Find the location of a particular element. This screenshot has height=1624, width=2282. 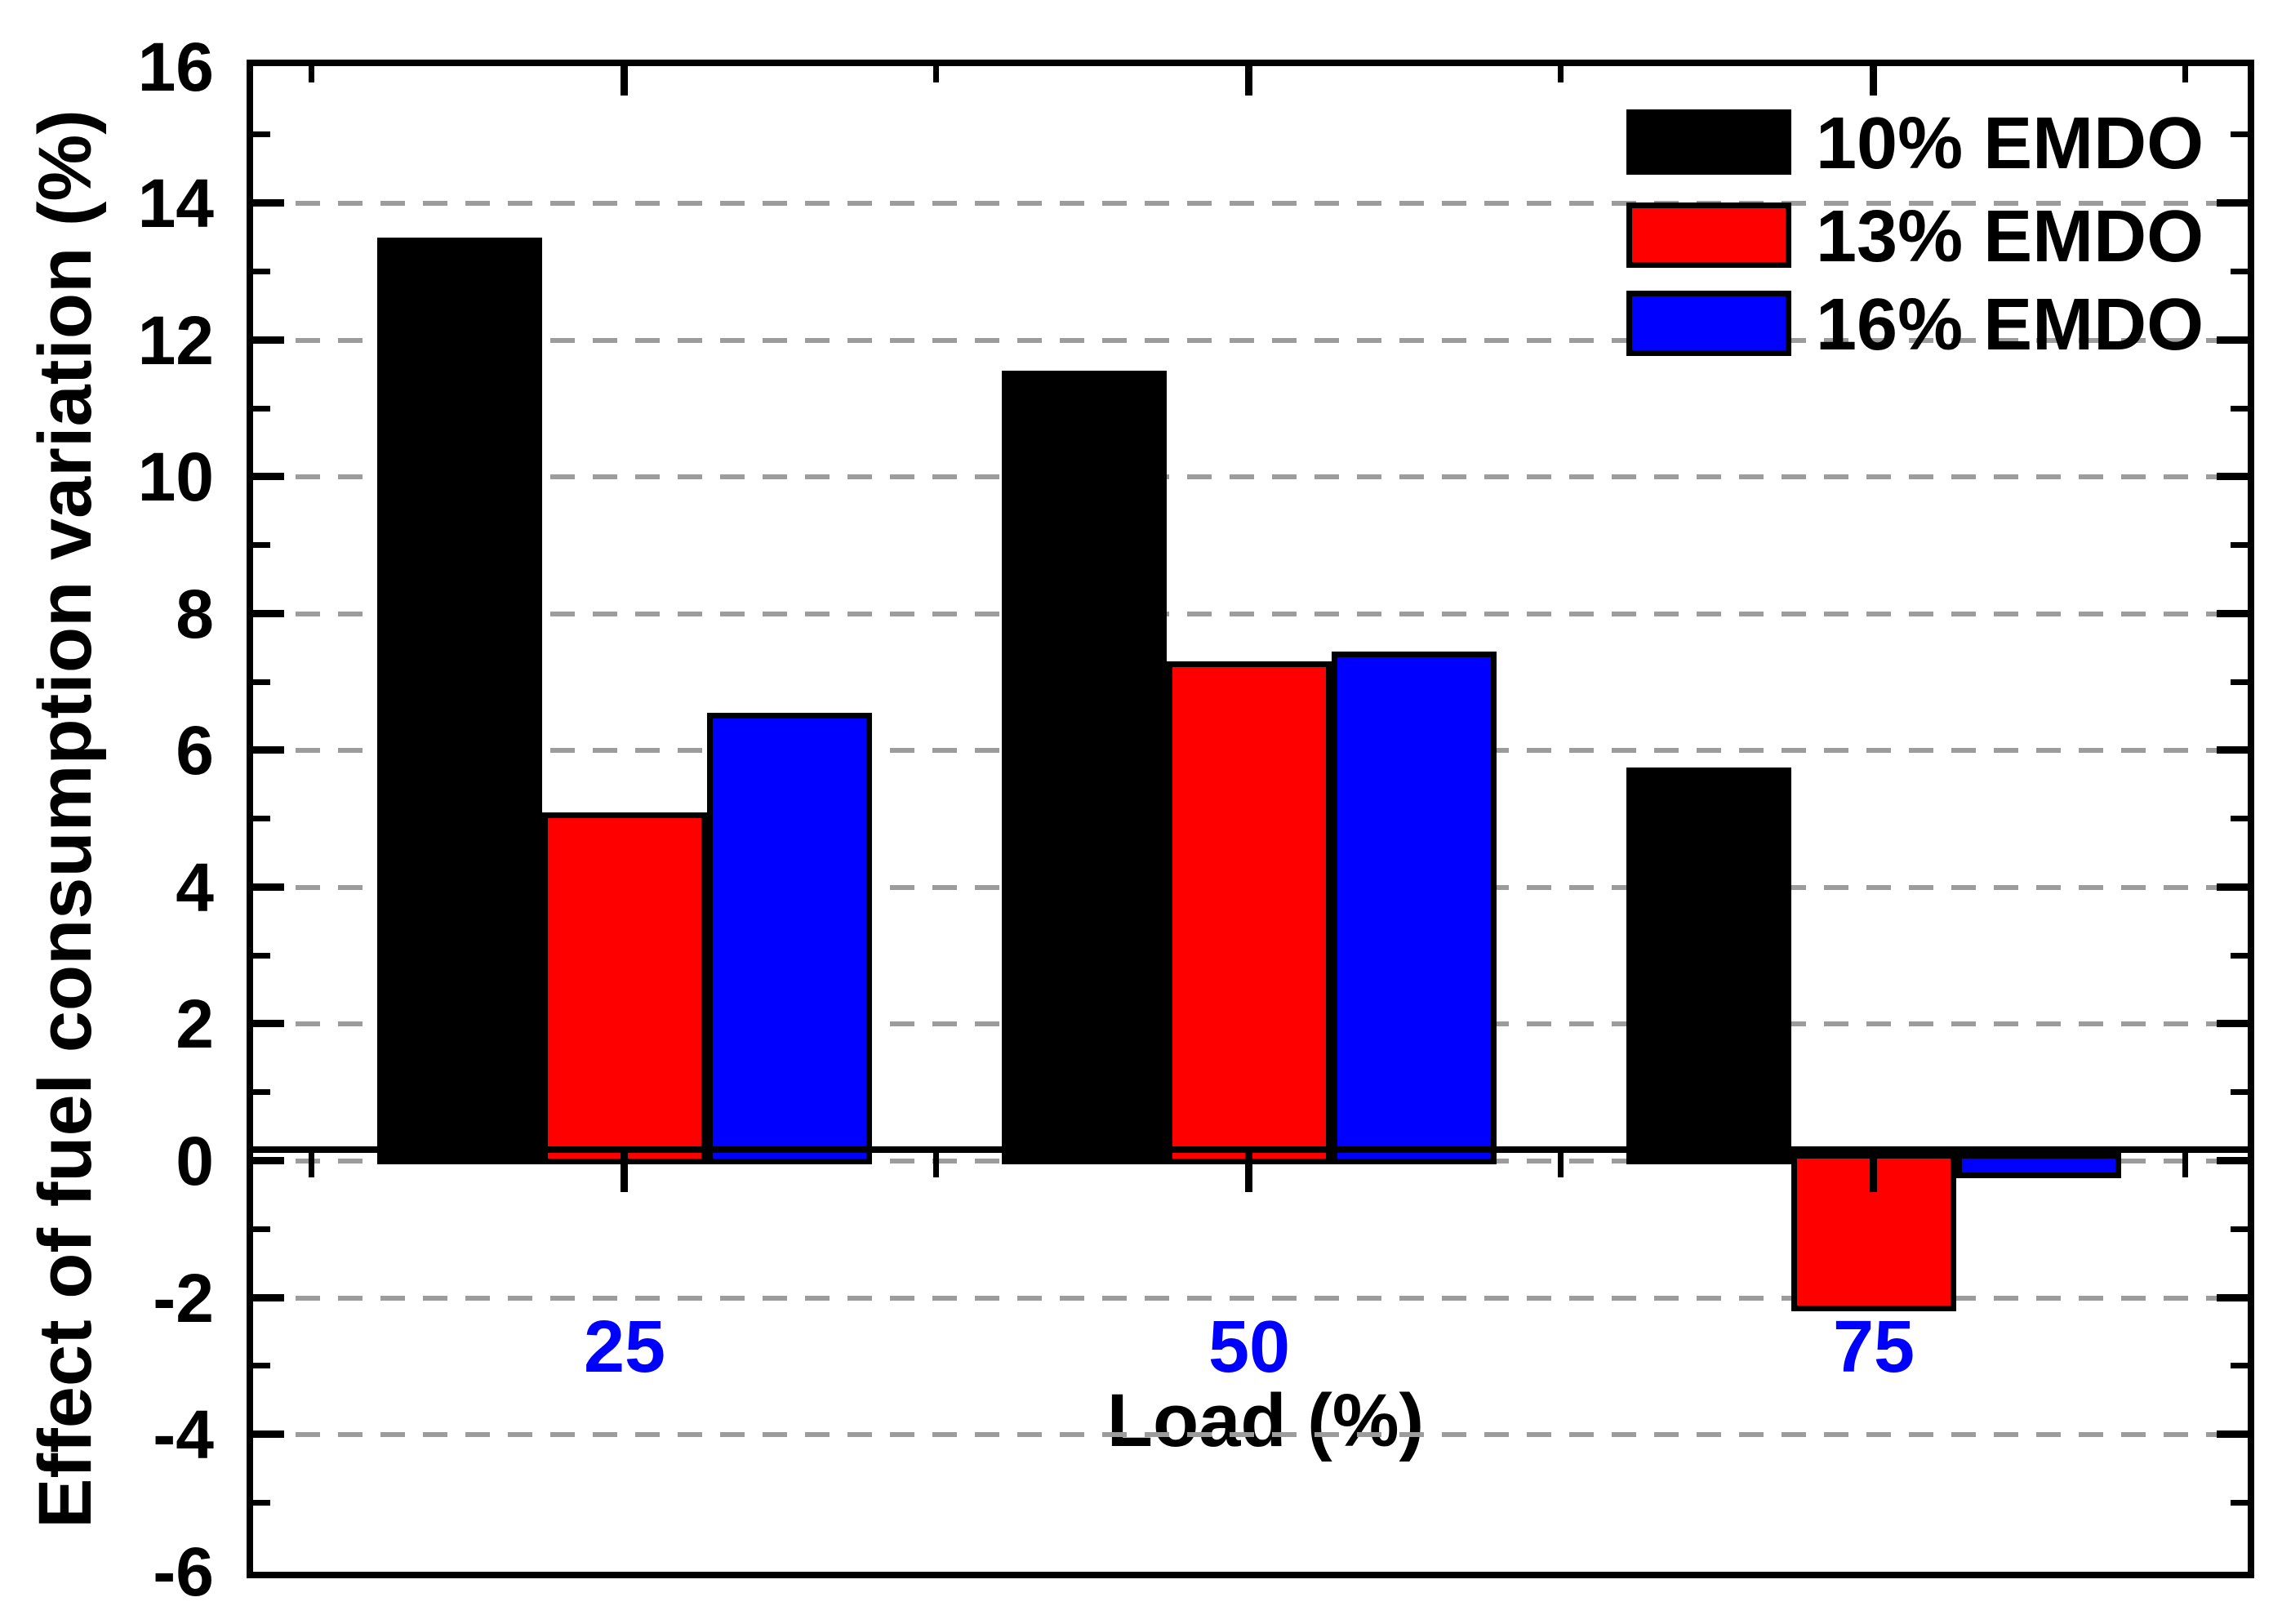

x-axis-title: Load (%) is located at coordinates (1265, 1420).